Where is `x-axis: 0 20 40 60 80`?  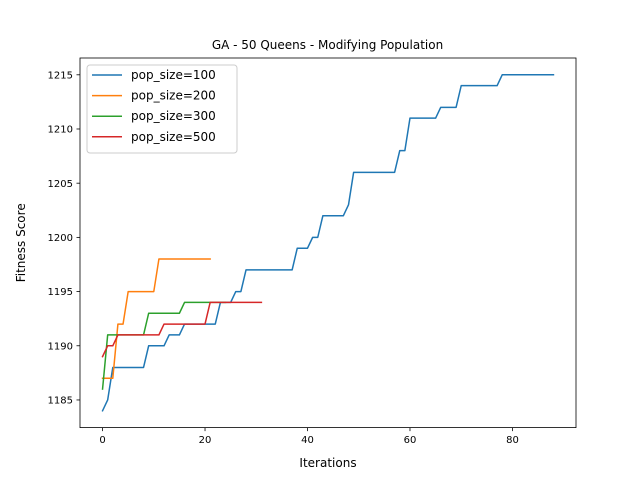
x-axis: 0 20 40 60 80 is located at coordinates (309, 436).